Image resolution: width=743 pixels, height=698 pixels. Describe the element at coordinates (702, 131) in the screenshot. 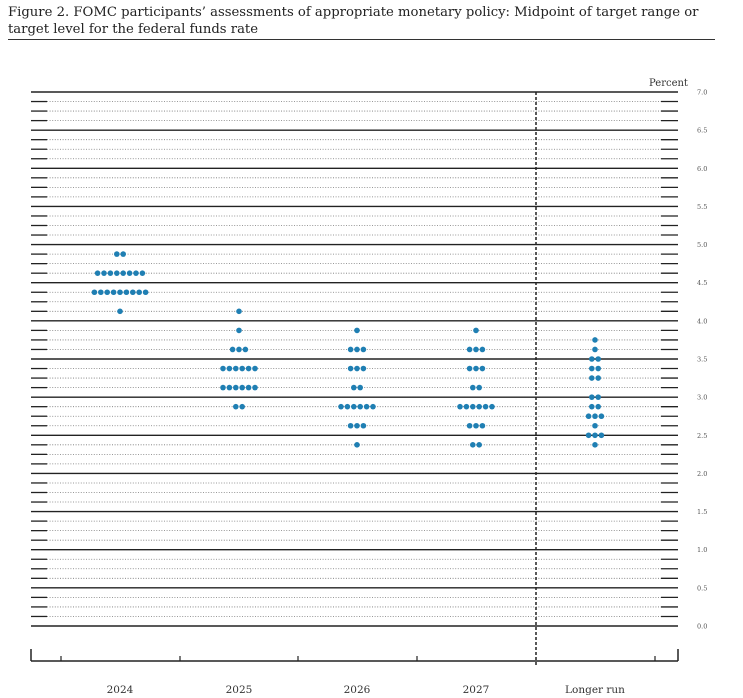

I see `y-tick-label: 6.5` at that location.